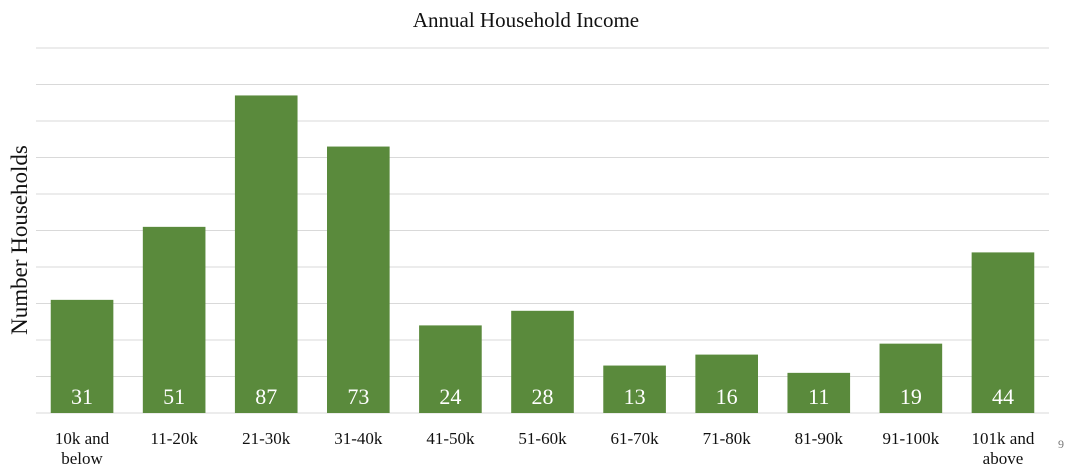 This screenshot has height=471, width=1069. Describe the element at coordinates (358, 438) in the screenshot. I see `category-label: 31-40k` at that location.